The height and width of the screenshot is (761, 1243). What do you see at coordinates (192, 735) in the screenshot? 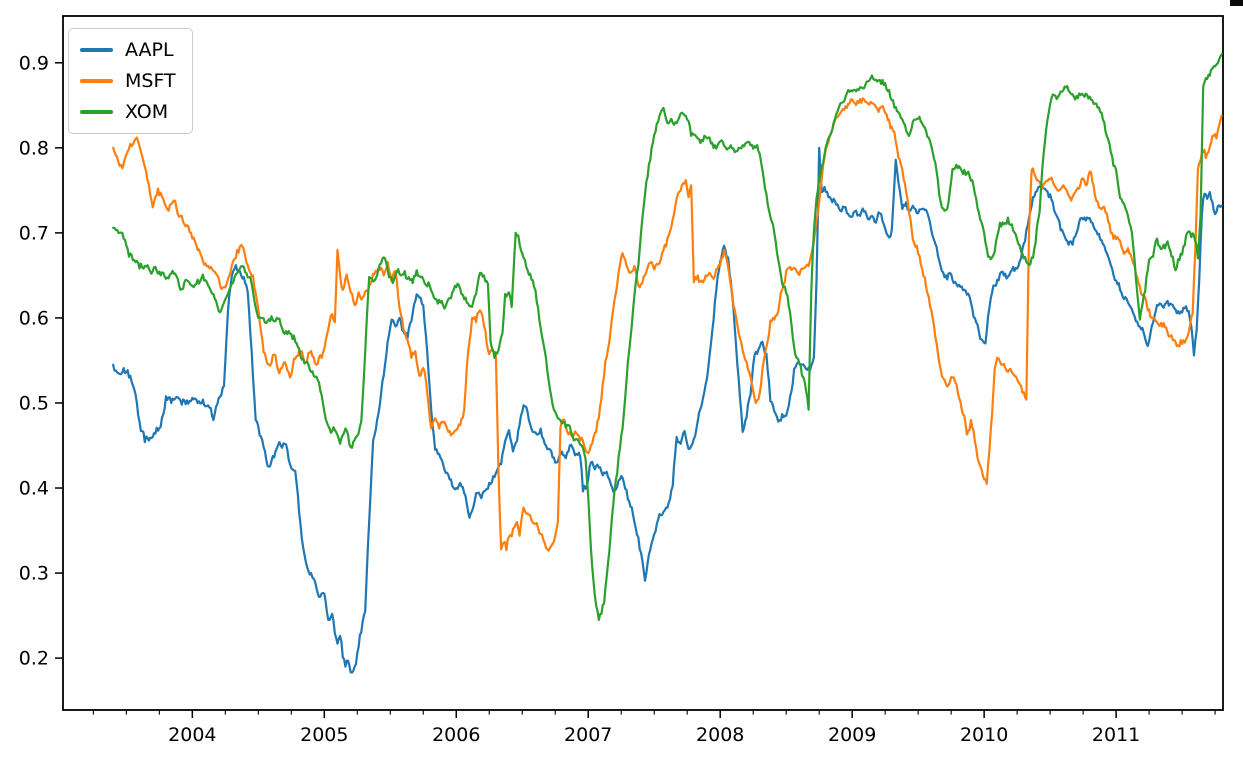
I see `x-tick-label: 2004` at bounding box center [192, 735].